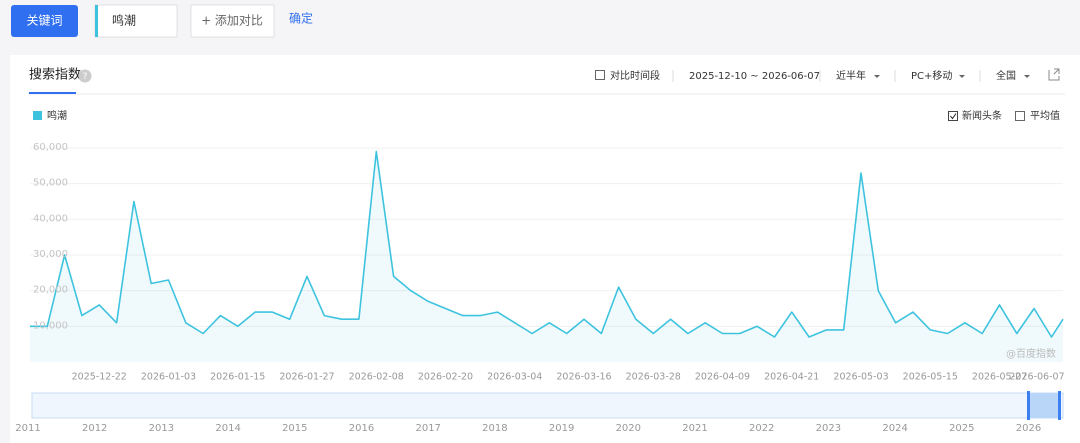  Describe the element at coordinates (561, 428) in the screenshot. I see `navigator-year: 2019` at that location.